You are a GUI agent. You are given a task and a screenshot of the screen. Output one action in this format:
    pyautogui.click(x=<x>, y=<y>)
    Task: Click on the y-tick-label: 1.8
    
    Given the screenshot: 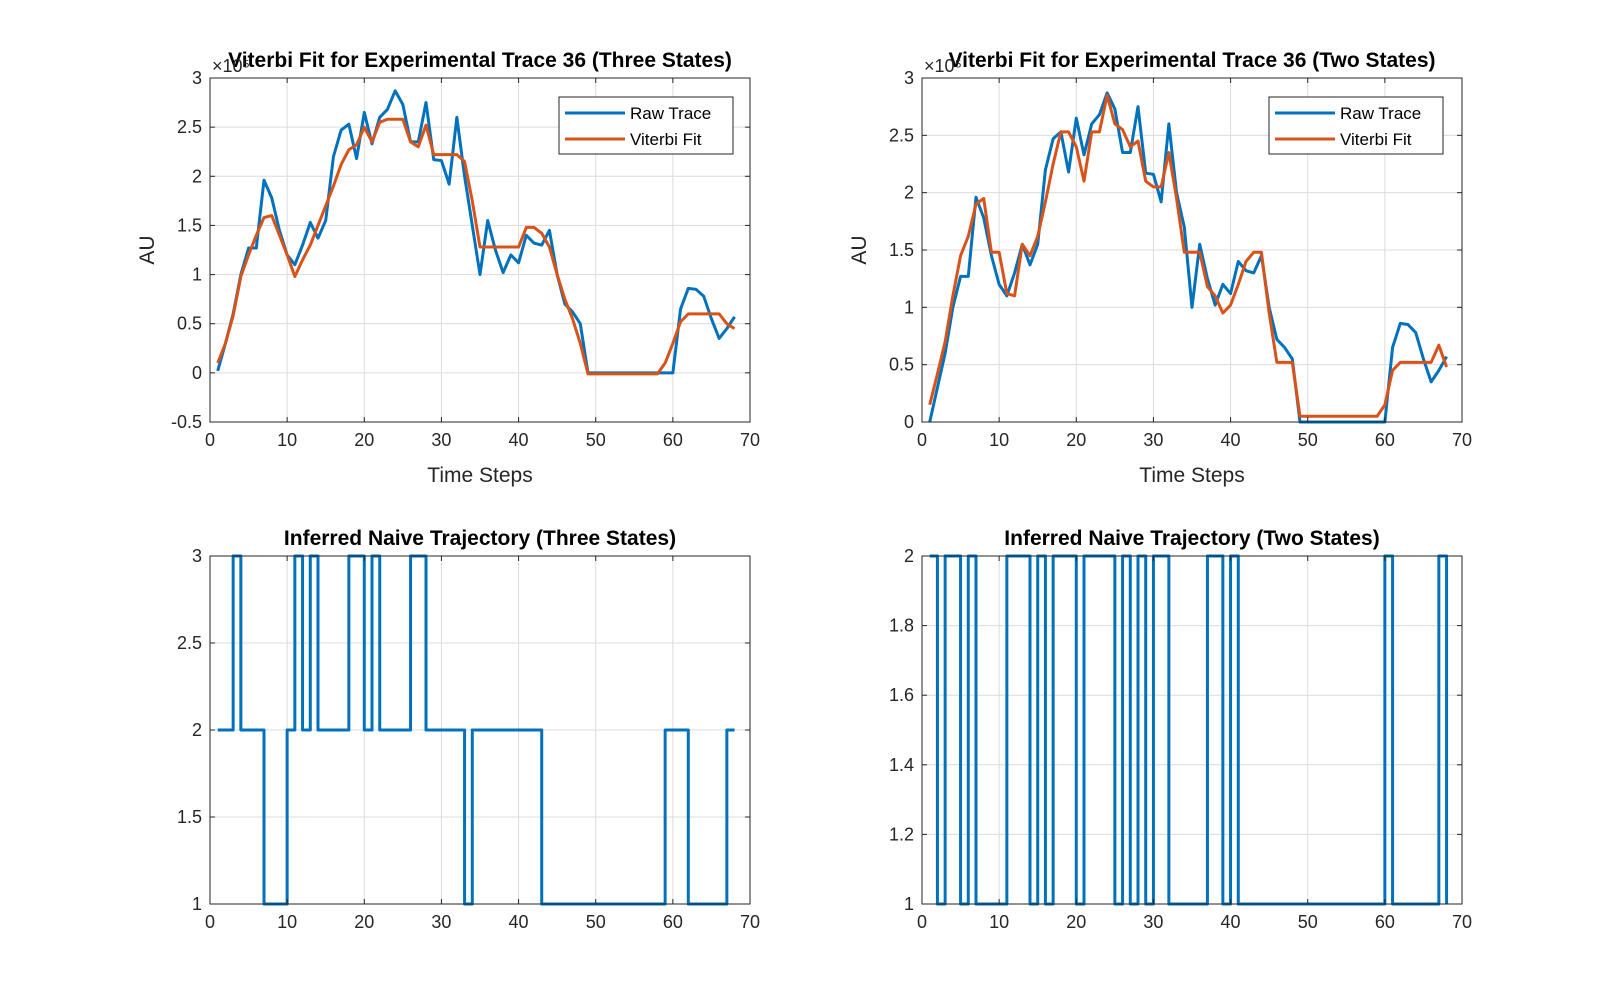 What is the action you would take?
    pyautogui.click(x=901, y=626)
    